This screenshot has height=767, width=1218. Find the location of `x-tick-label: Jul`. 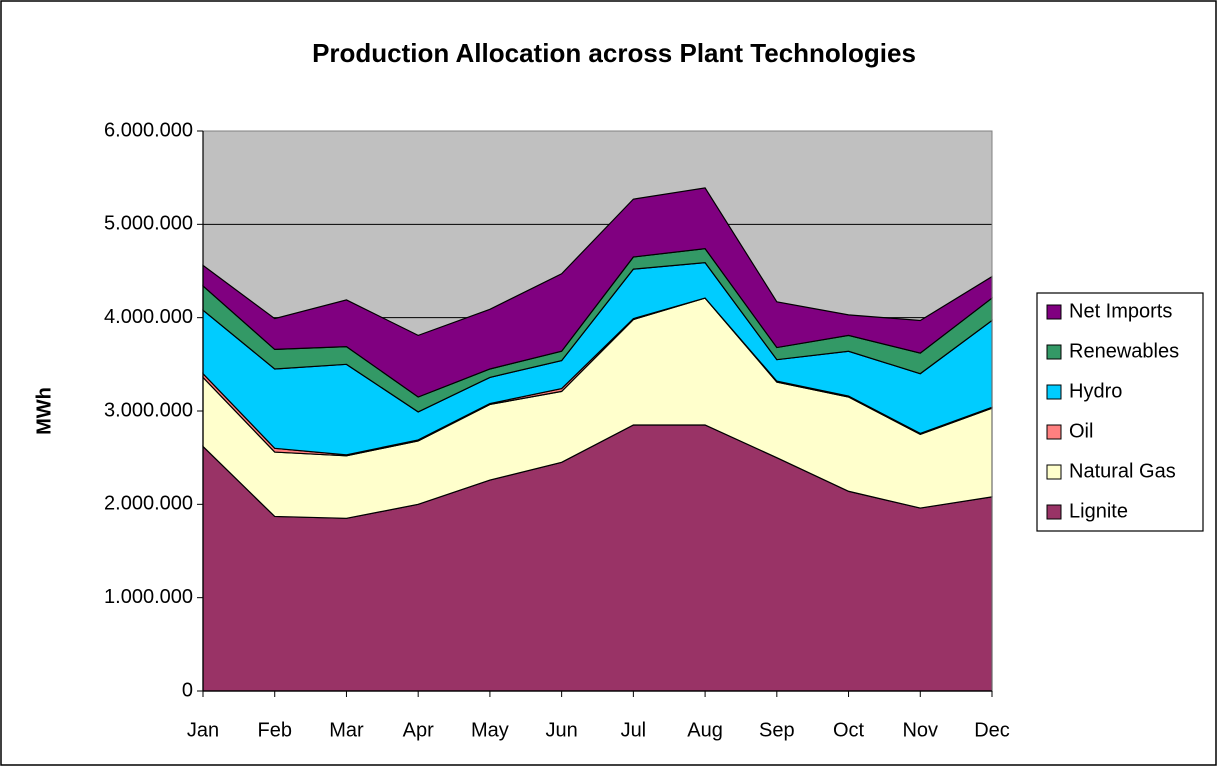

x-tick-label: Jul is located at coordinates (634, 730).